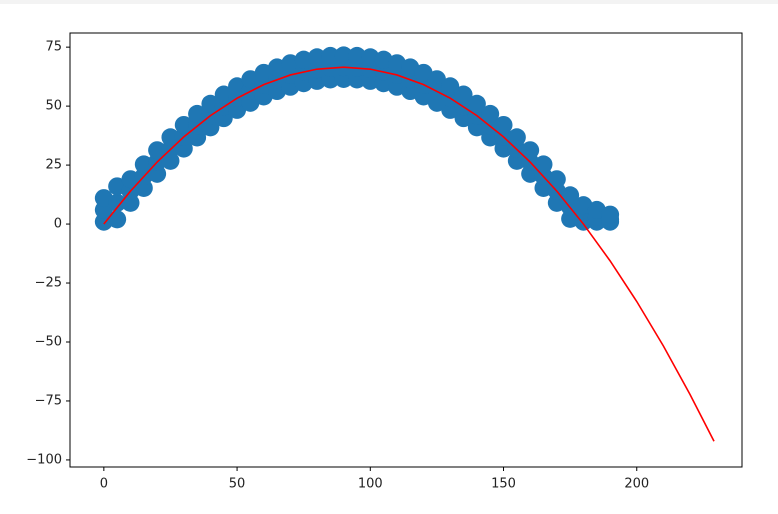  I want to click on y-tick-label: −25, so click(48, 283).